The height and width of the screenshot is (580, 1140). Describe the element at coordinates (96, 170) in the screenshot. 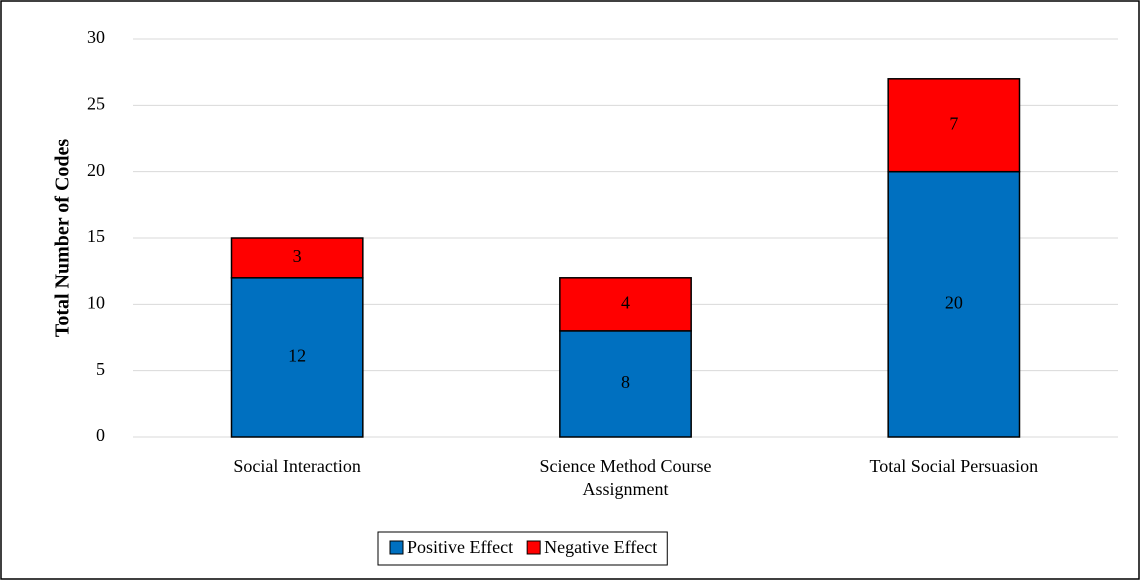

I see `y-tick-label: 20` at that location.